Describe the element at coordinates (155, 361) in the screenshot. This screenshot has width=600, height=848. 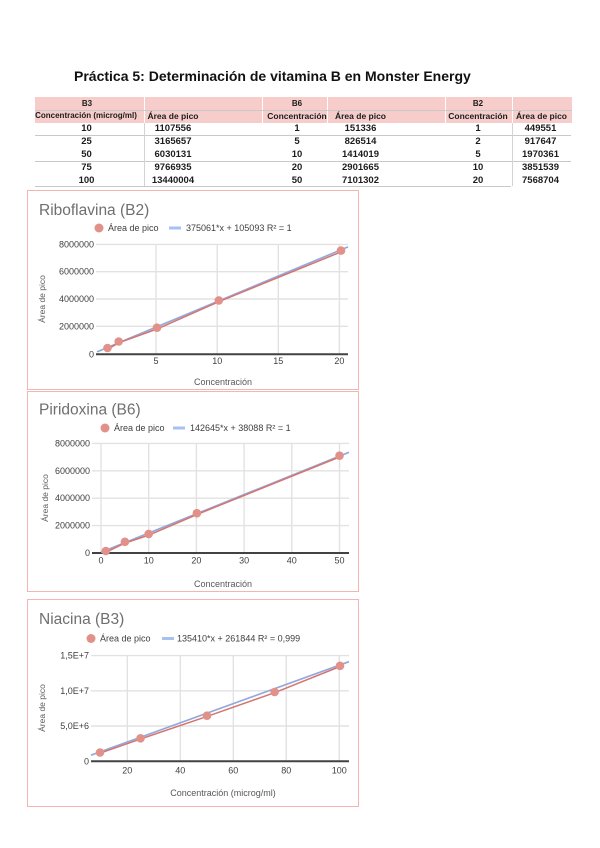
I see `svg-text: 5` at that location.